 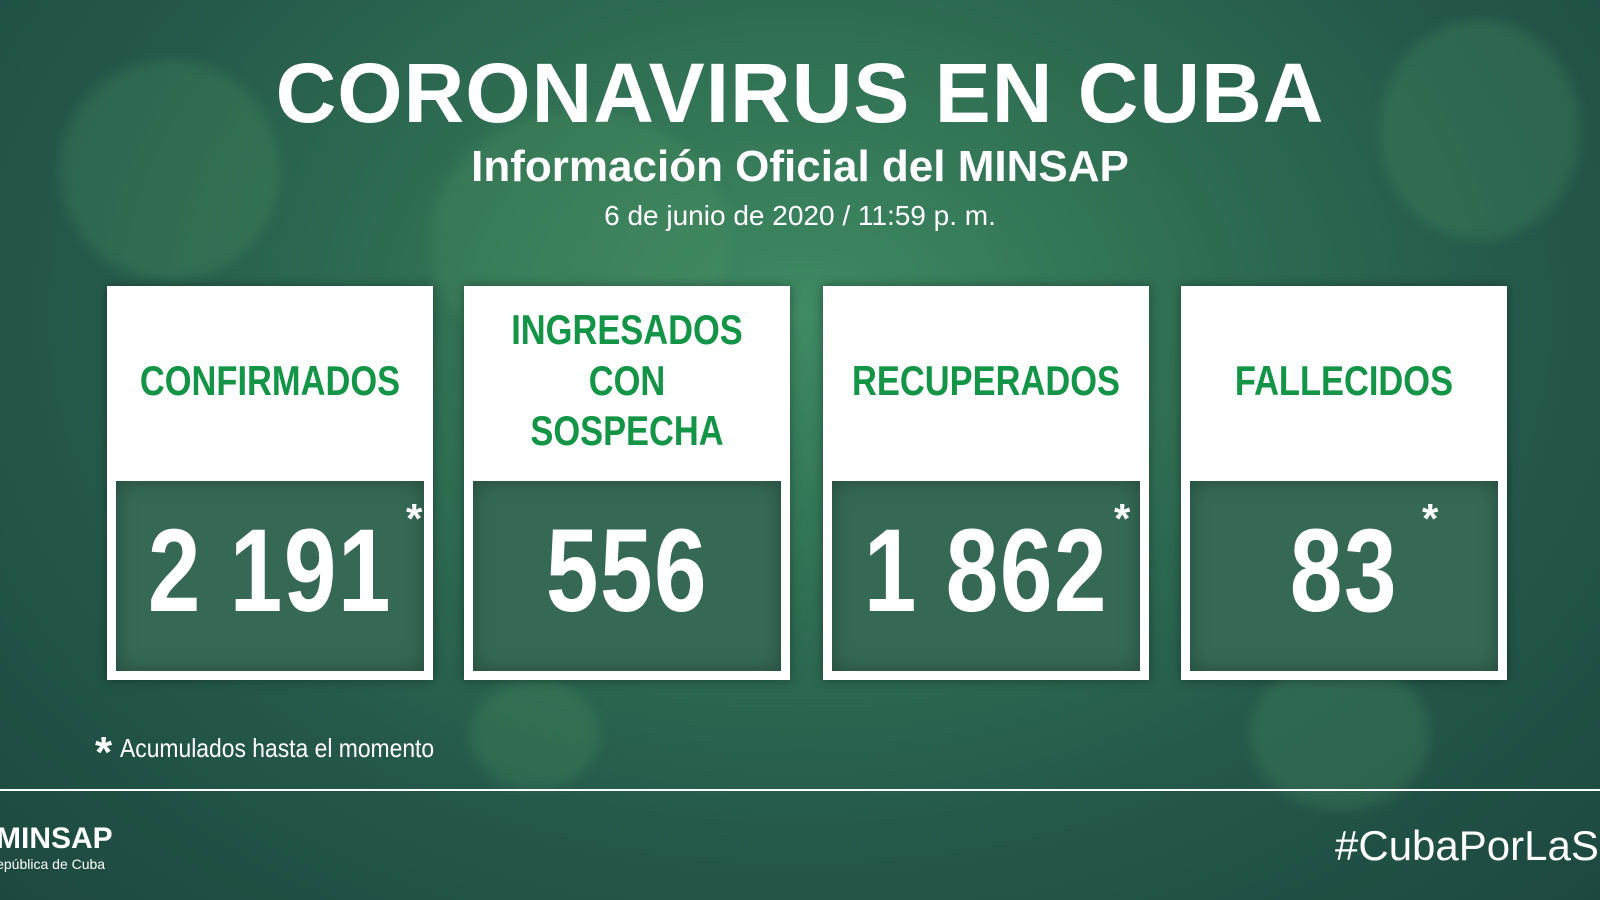 I want to click on footnote: * Acumulados hasta el momento, so click(x=286, y=753).